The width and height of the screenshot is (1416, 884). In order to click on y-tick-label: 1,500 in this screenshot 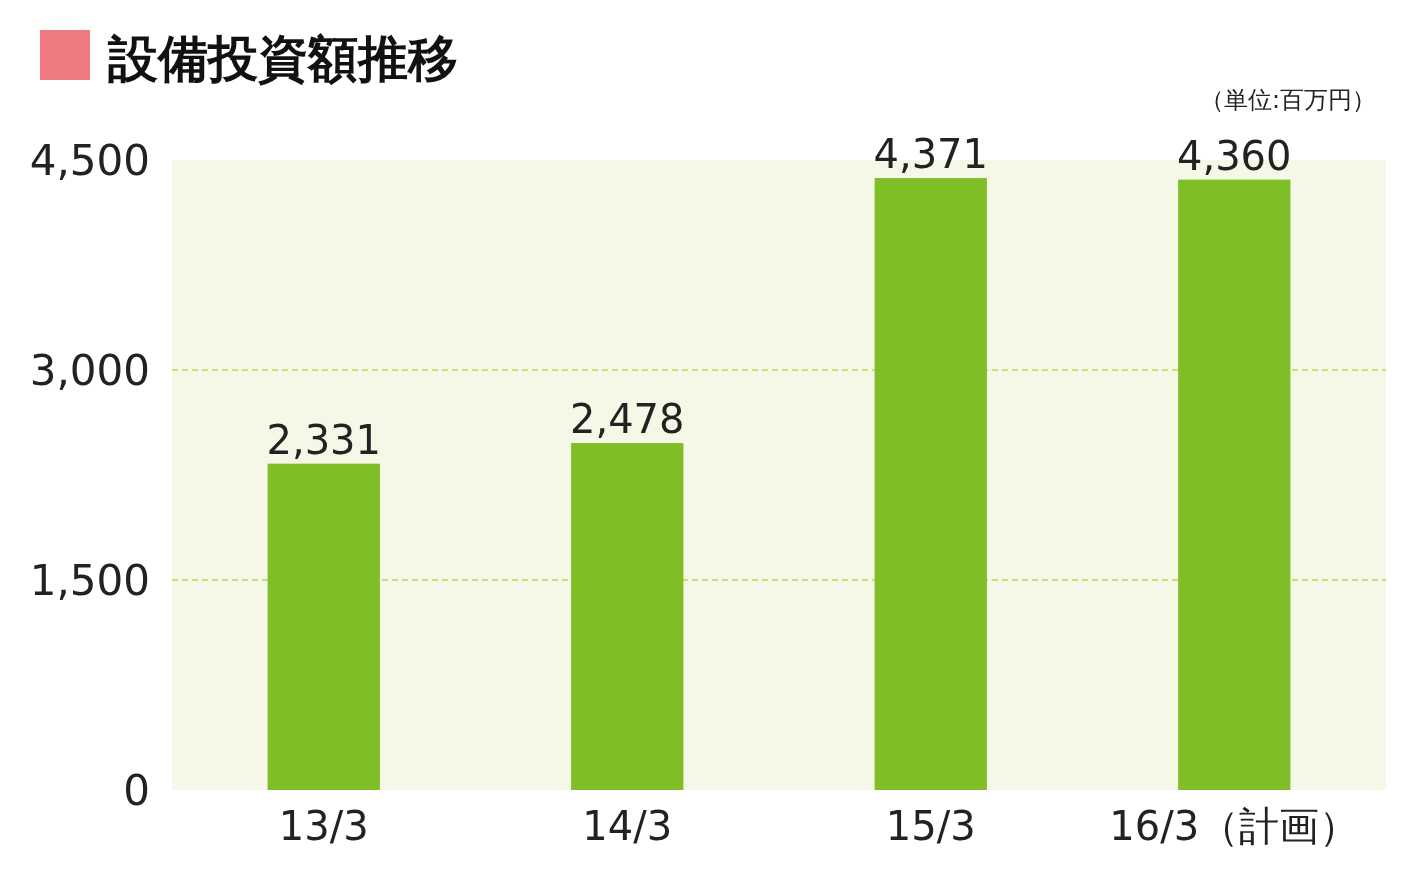, I will do `click(89, 580)`.